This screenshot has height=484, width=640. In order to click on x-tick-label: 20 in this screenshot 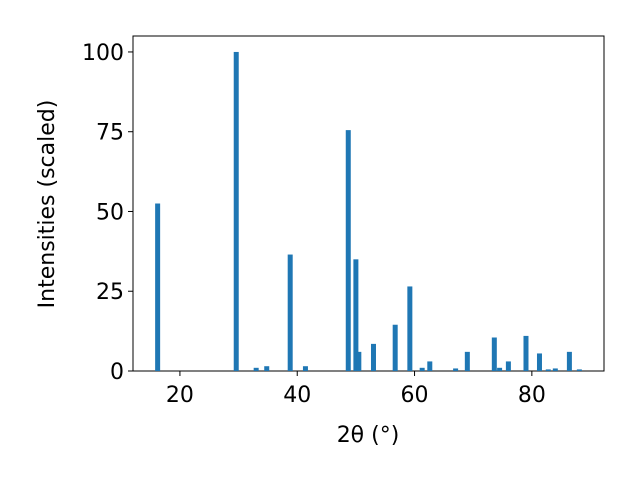, I will do `click(180, 395)`.